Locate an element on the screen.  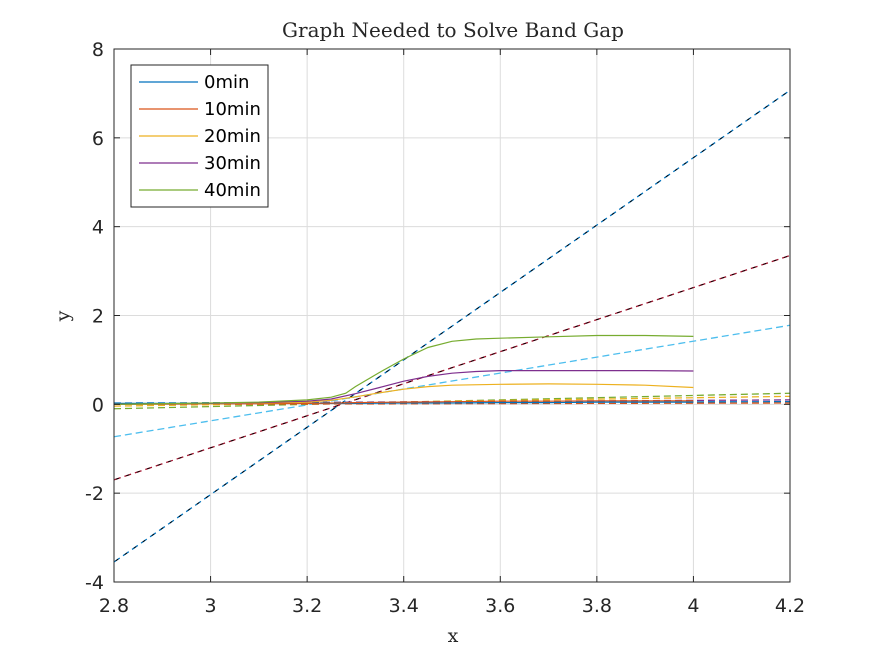
y-tick-label: 2 is located at coordinates (98, 317).